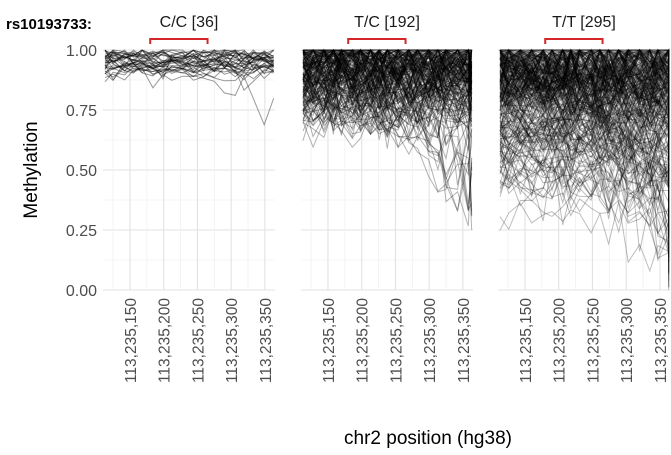  Describe the element at coordinates (31, 169) in the screenshot. I see `y-axis-title: Methylation` at that location.